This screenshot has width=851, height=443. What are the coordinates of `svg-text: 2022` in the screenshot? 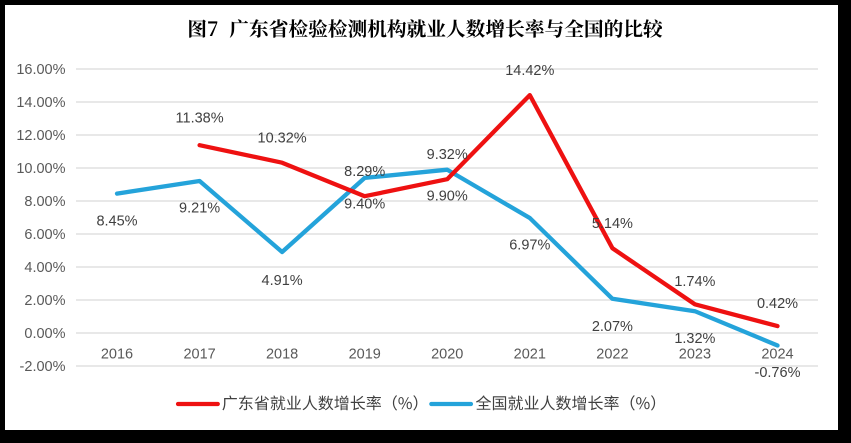 It's located at (612, 355).